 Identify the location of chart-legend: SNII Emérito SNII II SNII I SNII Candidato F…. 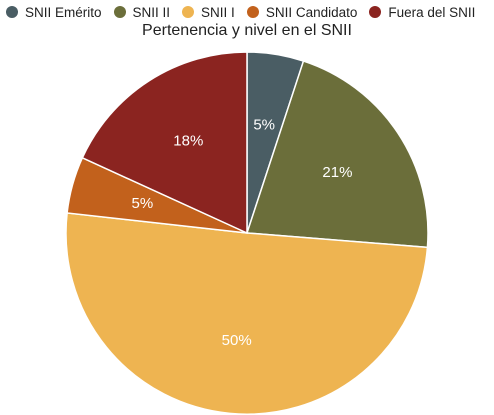
(249, 12).